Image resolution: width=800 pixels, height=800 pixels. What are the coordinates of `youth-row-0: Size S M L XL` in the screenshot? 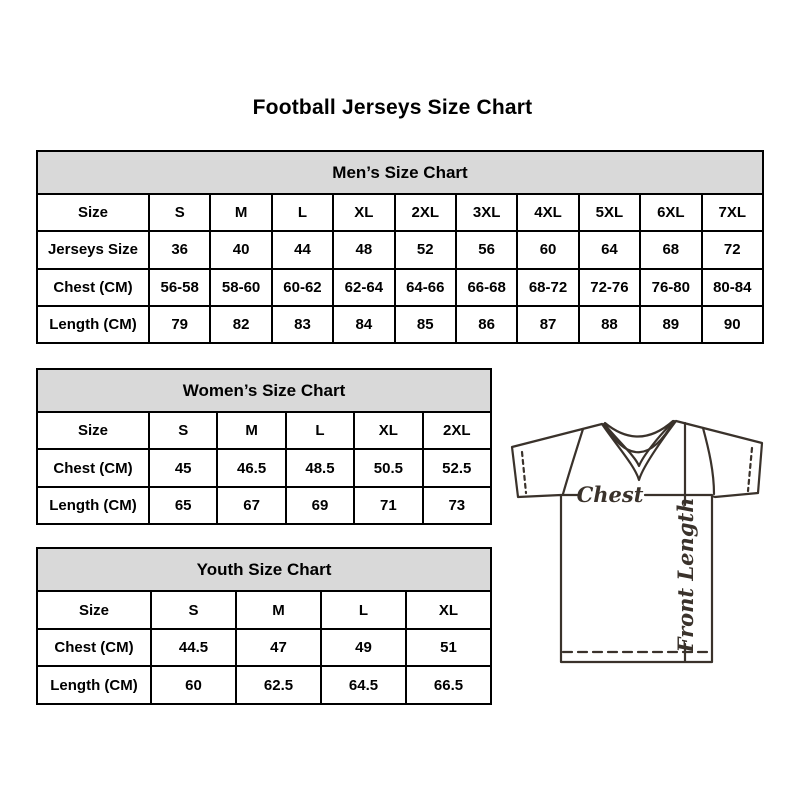 It's located at (264, 610).